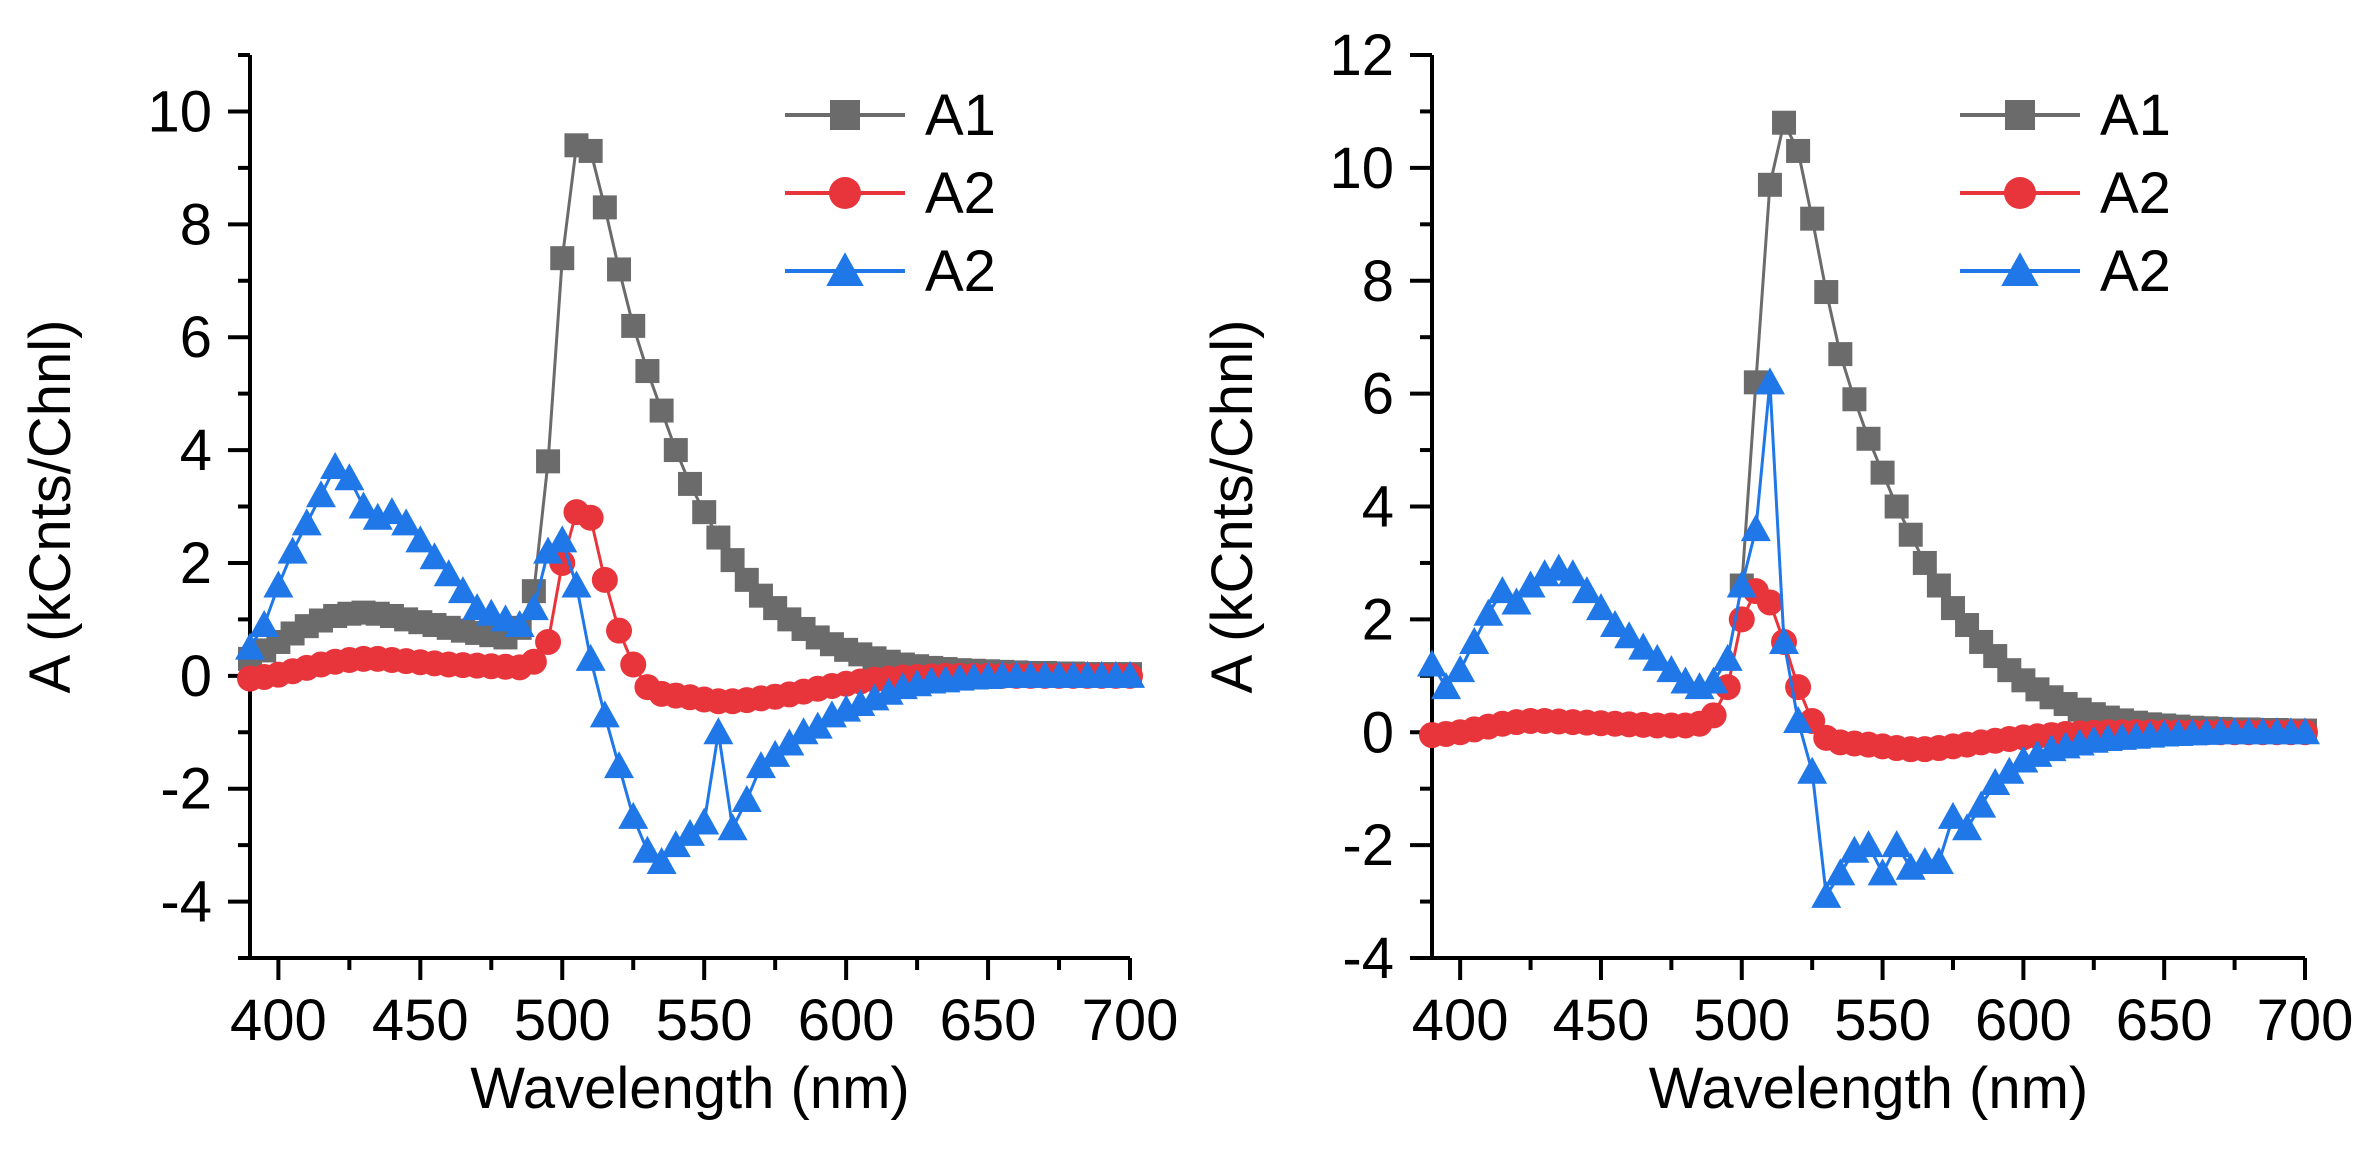 Image resolution: width=2371 pixels, height=1171 pixels. I want to click on x-tick-label: 550, so click(704, 1020).